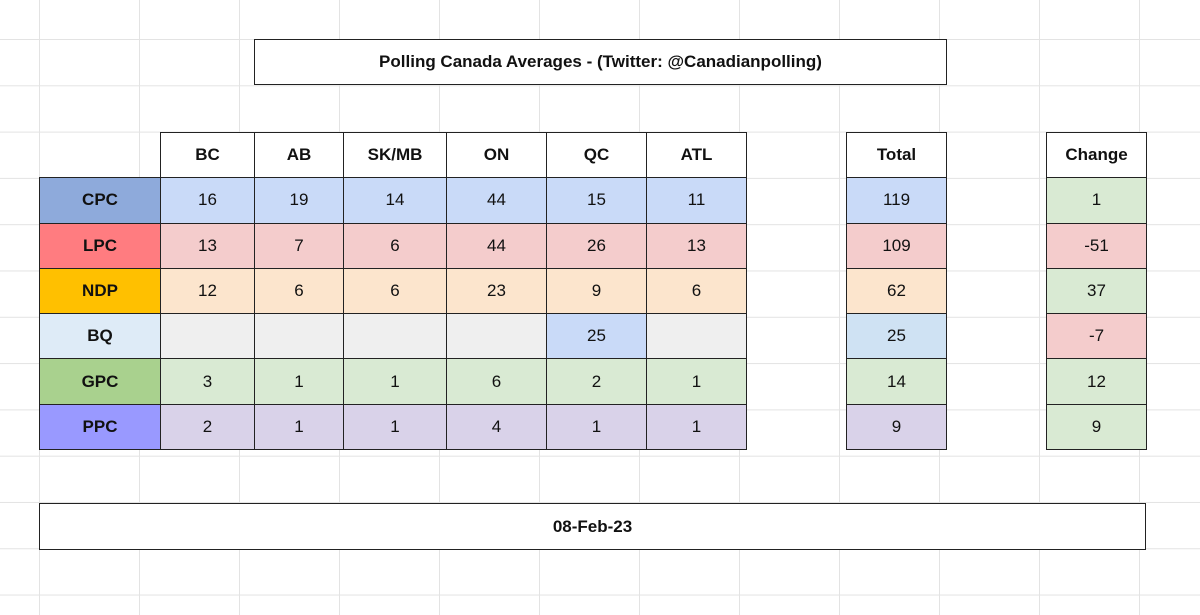 The height and width of the screenshot is (615, 1200). What do you see at coordinates (1096, 427) in the screenshot?
I see `change-cell-ppc: 9` at bounding box center [1096, 427].